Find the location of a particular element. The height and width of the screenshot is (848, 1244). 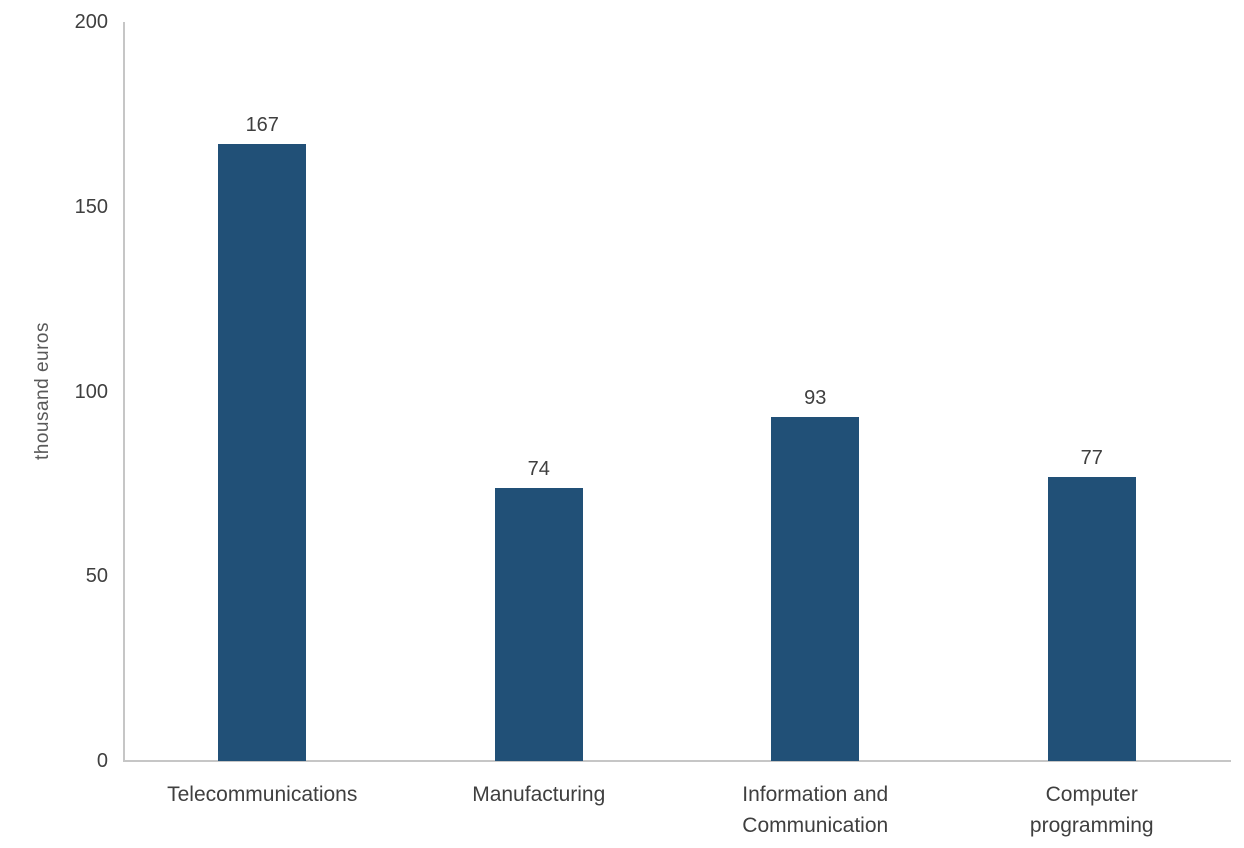

bar-telecommunications is located at coordinates (262, 452).